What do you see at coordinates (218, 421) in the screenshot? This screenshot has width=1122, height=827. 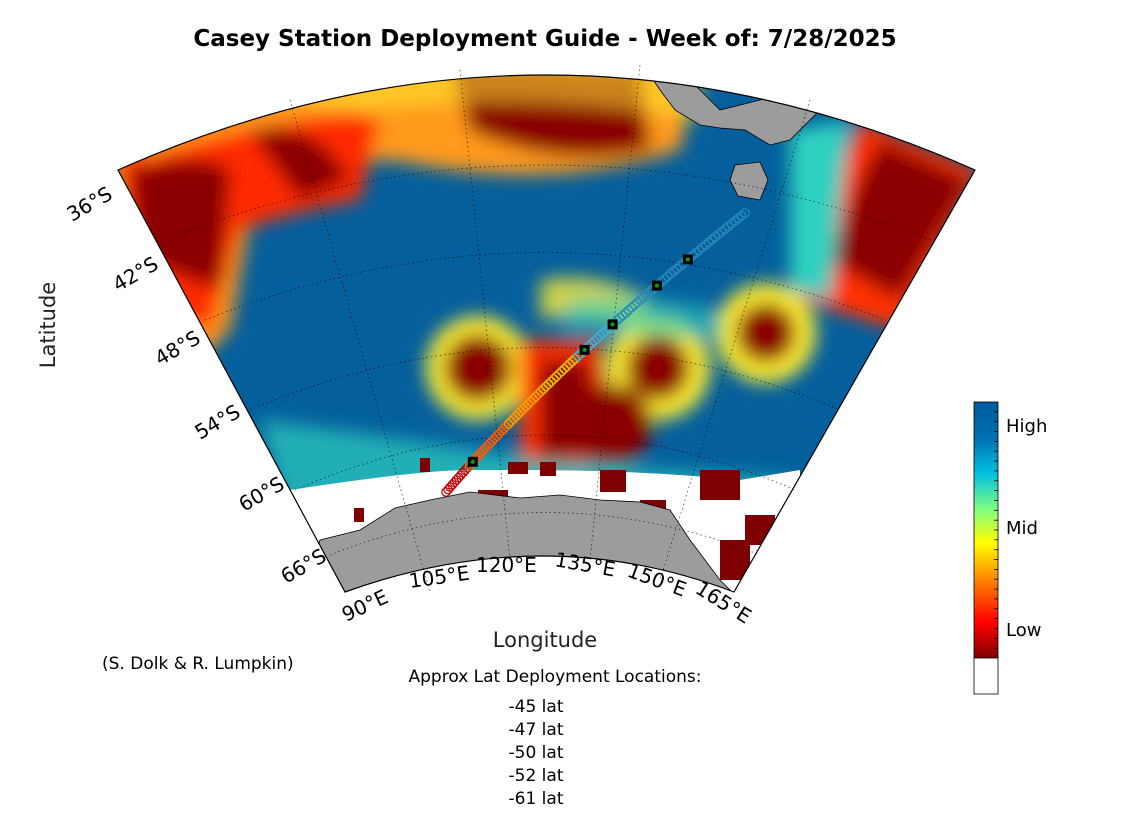 I see `lat-tick-54: 54°S` at bounding box center [218, 421].